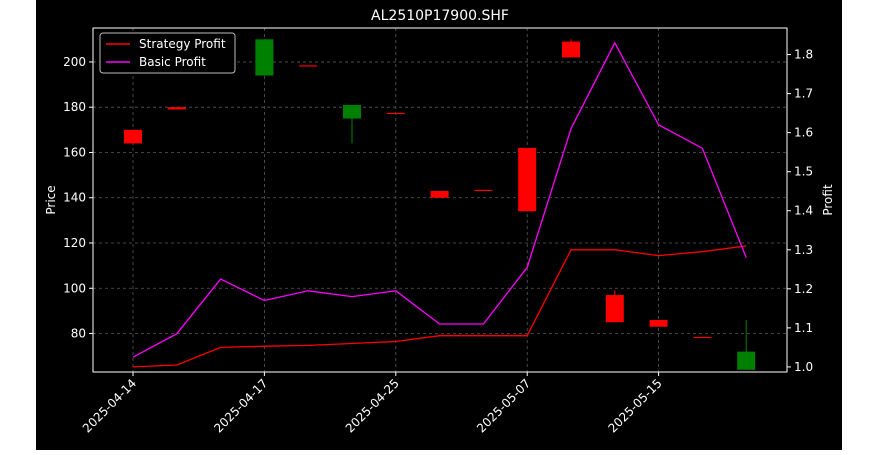  Describe the element at coordinates (440, 16) in the screenshot. I see `chart-title: AL2510P17900.SHF` at that location.